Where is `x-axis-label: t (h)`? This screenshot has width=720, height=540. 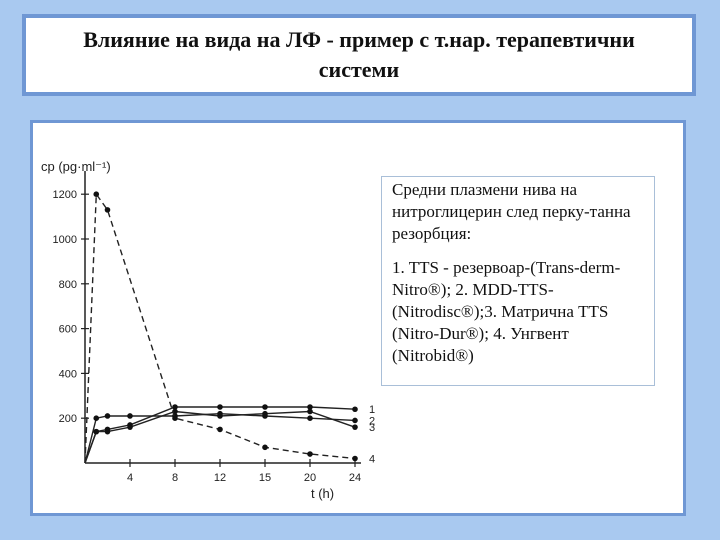
x-axis-label: t (h) is located at coordinates (322, 493).